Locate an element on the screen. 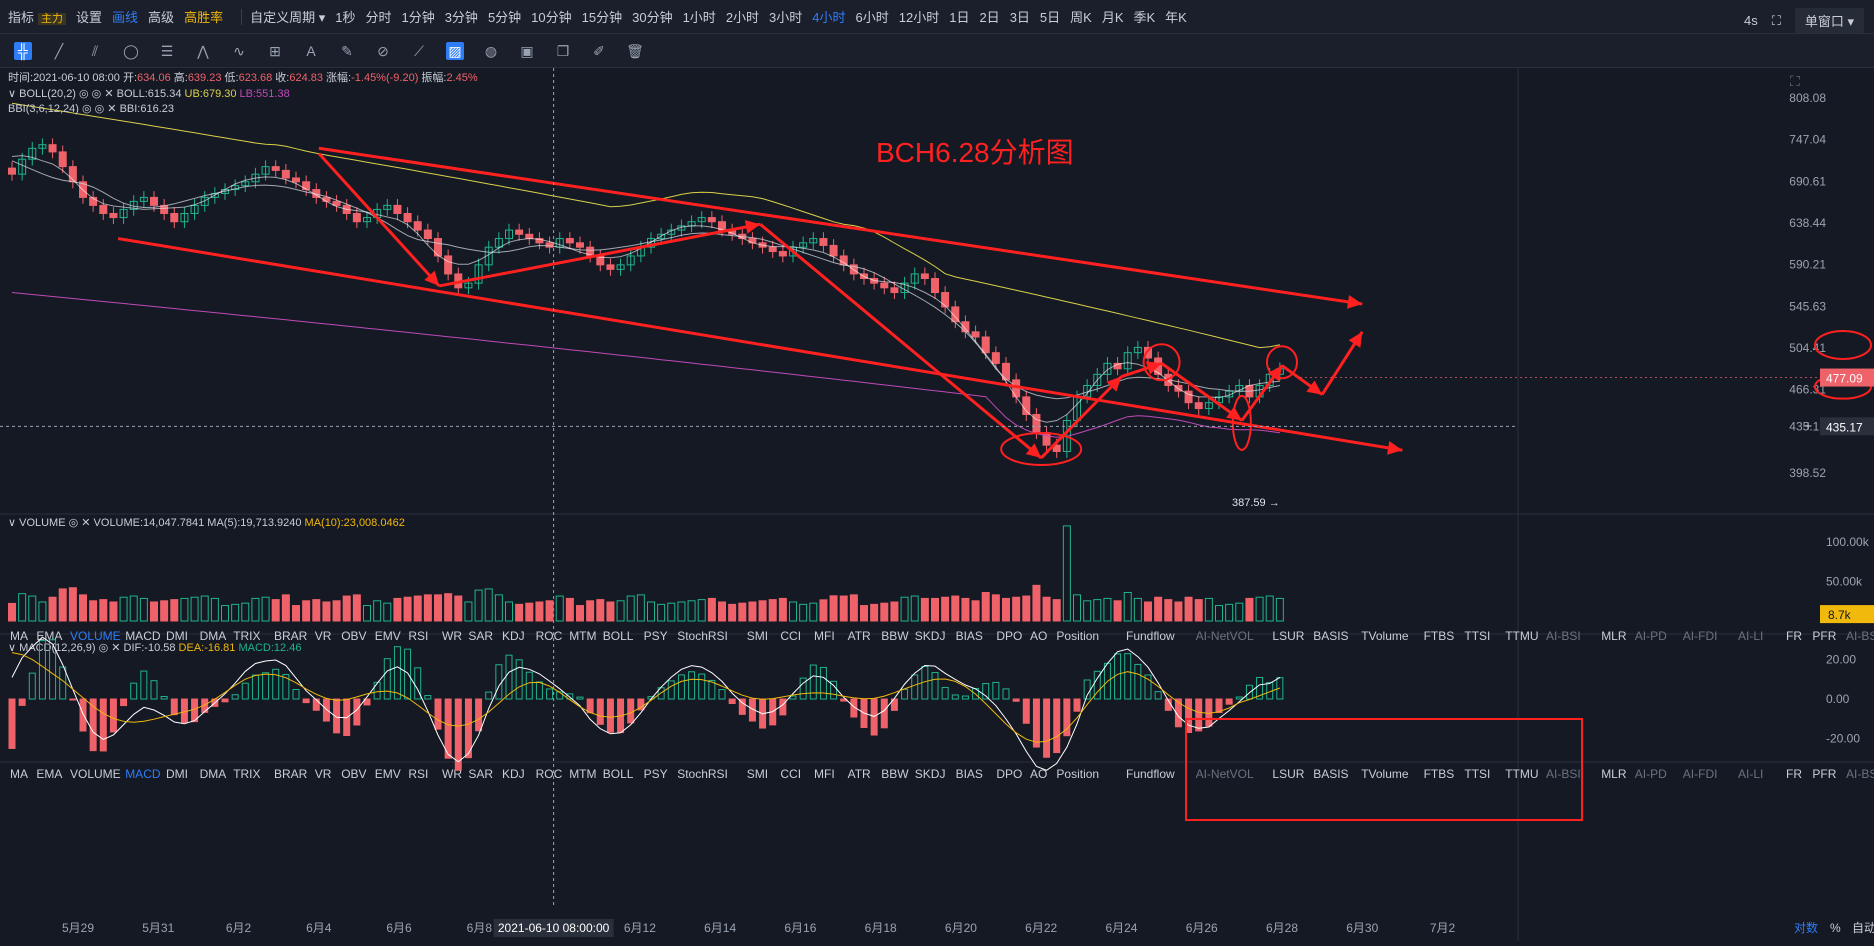 The height and width of the screenshot is (946, 1874). toolbar-item: 2小时 is located at coordinates (742, 17).